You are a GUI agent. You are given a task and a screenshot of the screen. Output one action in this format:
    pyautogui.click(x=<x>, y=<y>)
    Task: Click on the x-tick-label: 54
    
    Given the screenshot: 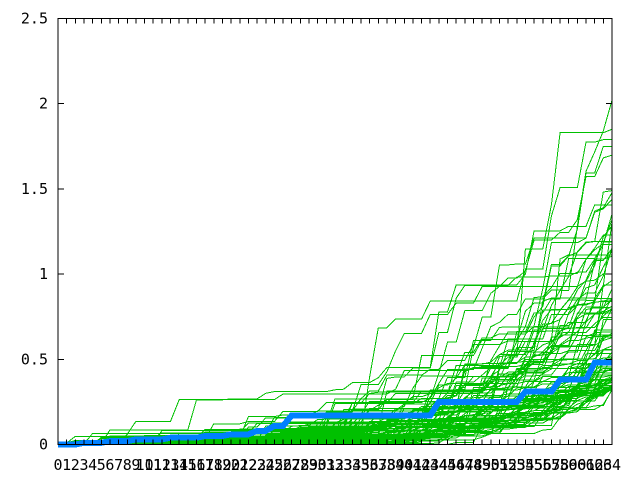 What is the action you would take?
    pyautogui.click(x=525, y=465)
    